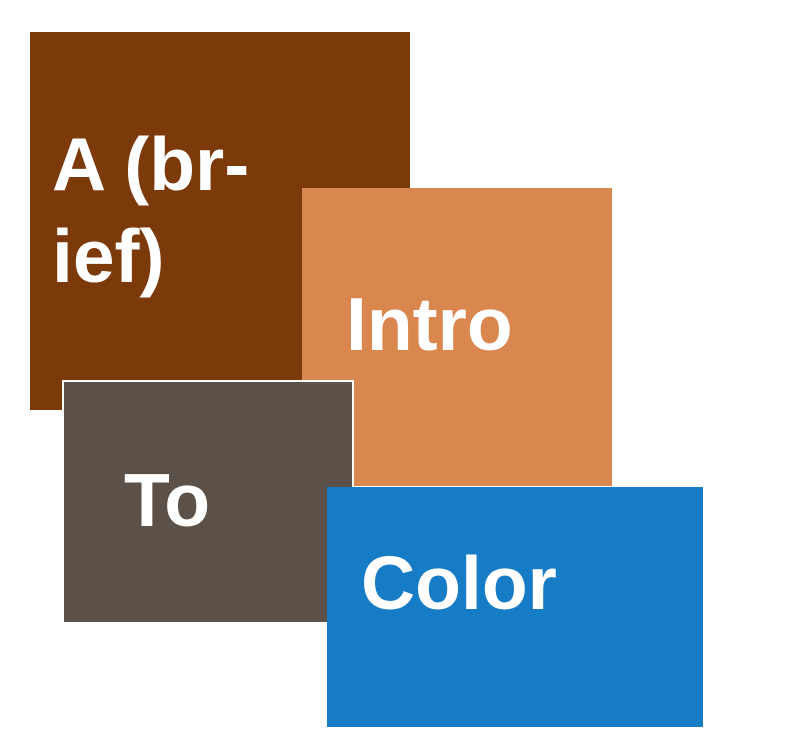 Image resolution: width=800 pixels, height=751 pixels. I want to click on title-text-a-brief: A (br- ief), so click(150, 210).